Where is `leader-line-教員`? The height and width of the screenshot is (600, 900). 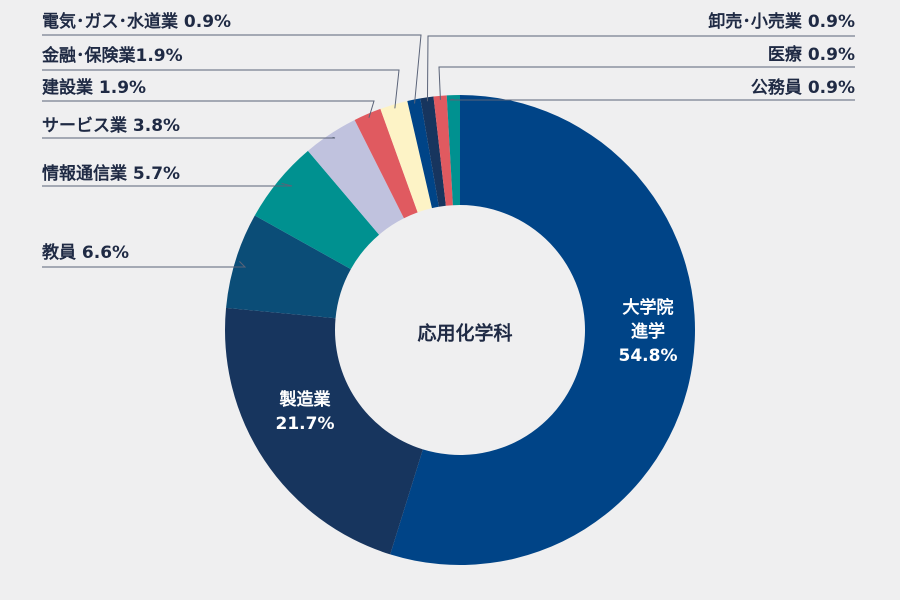 leader-line-教員 is located at coordinates (144, 264).